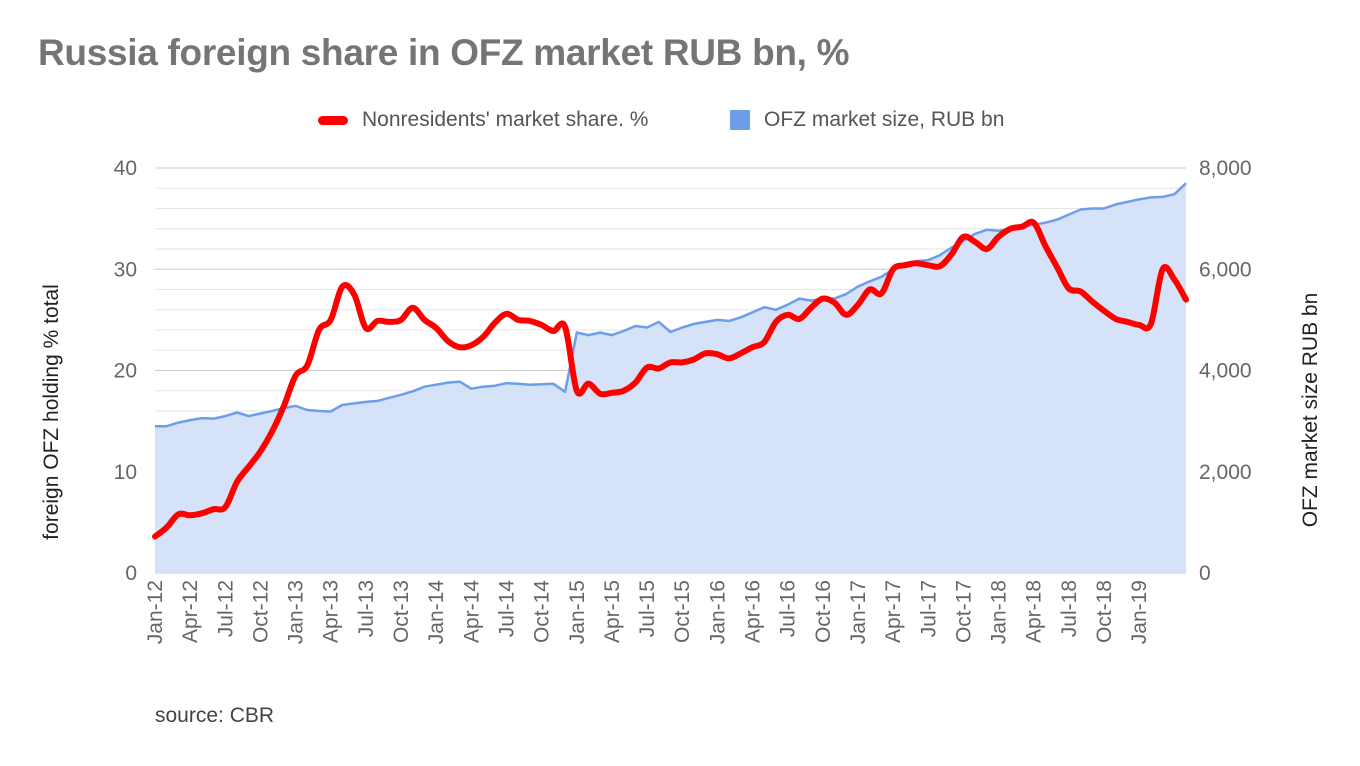  I want to click on x-tick-label: Apr-18, so click(1034, 611).